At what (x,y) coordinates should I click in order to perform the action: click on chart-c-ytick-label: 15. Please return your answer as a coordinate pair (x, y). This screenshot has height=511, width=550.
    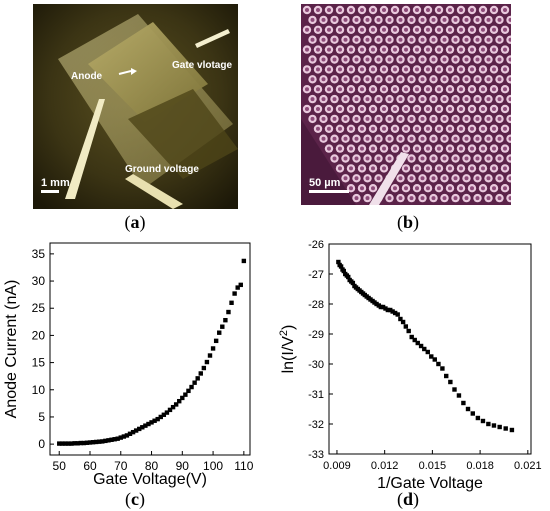
    Looking at the image, I should click on (39, 363).